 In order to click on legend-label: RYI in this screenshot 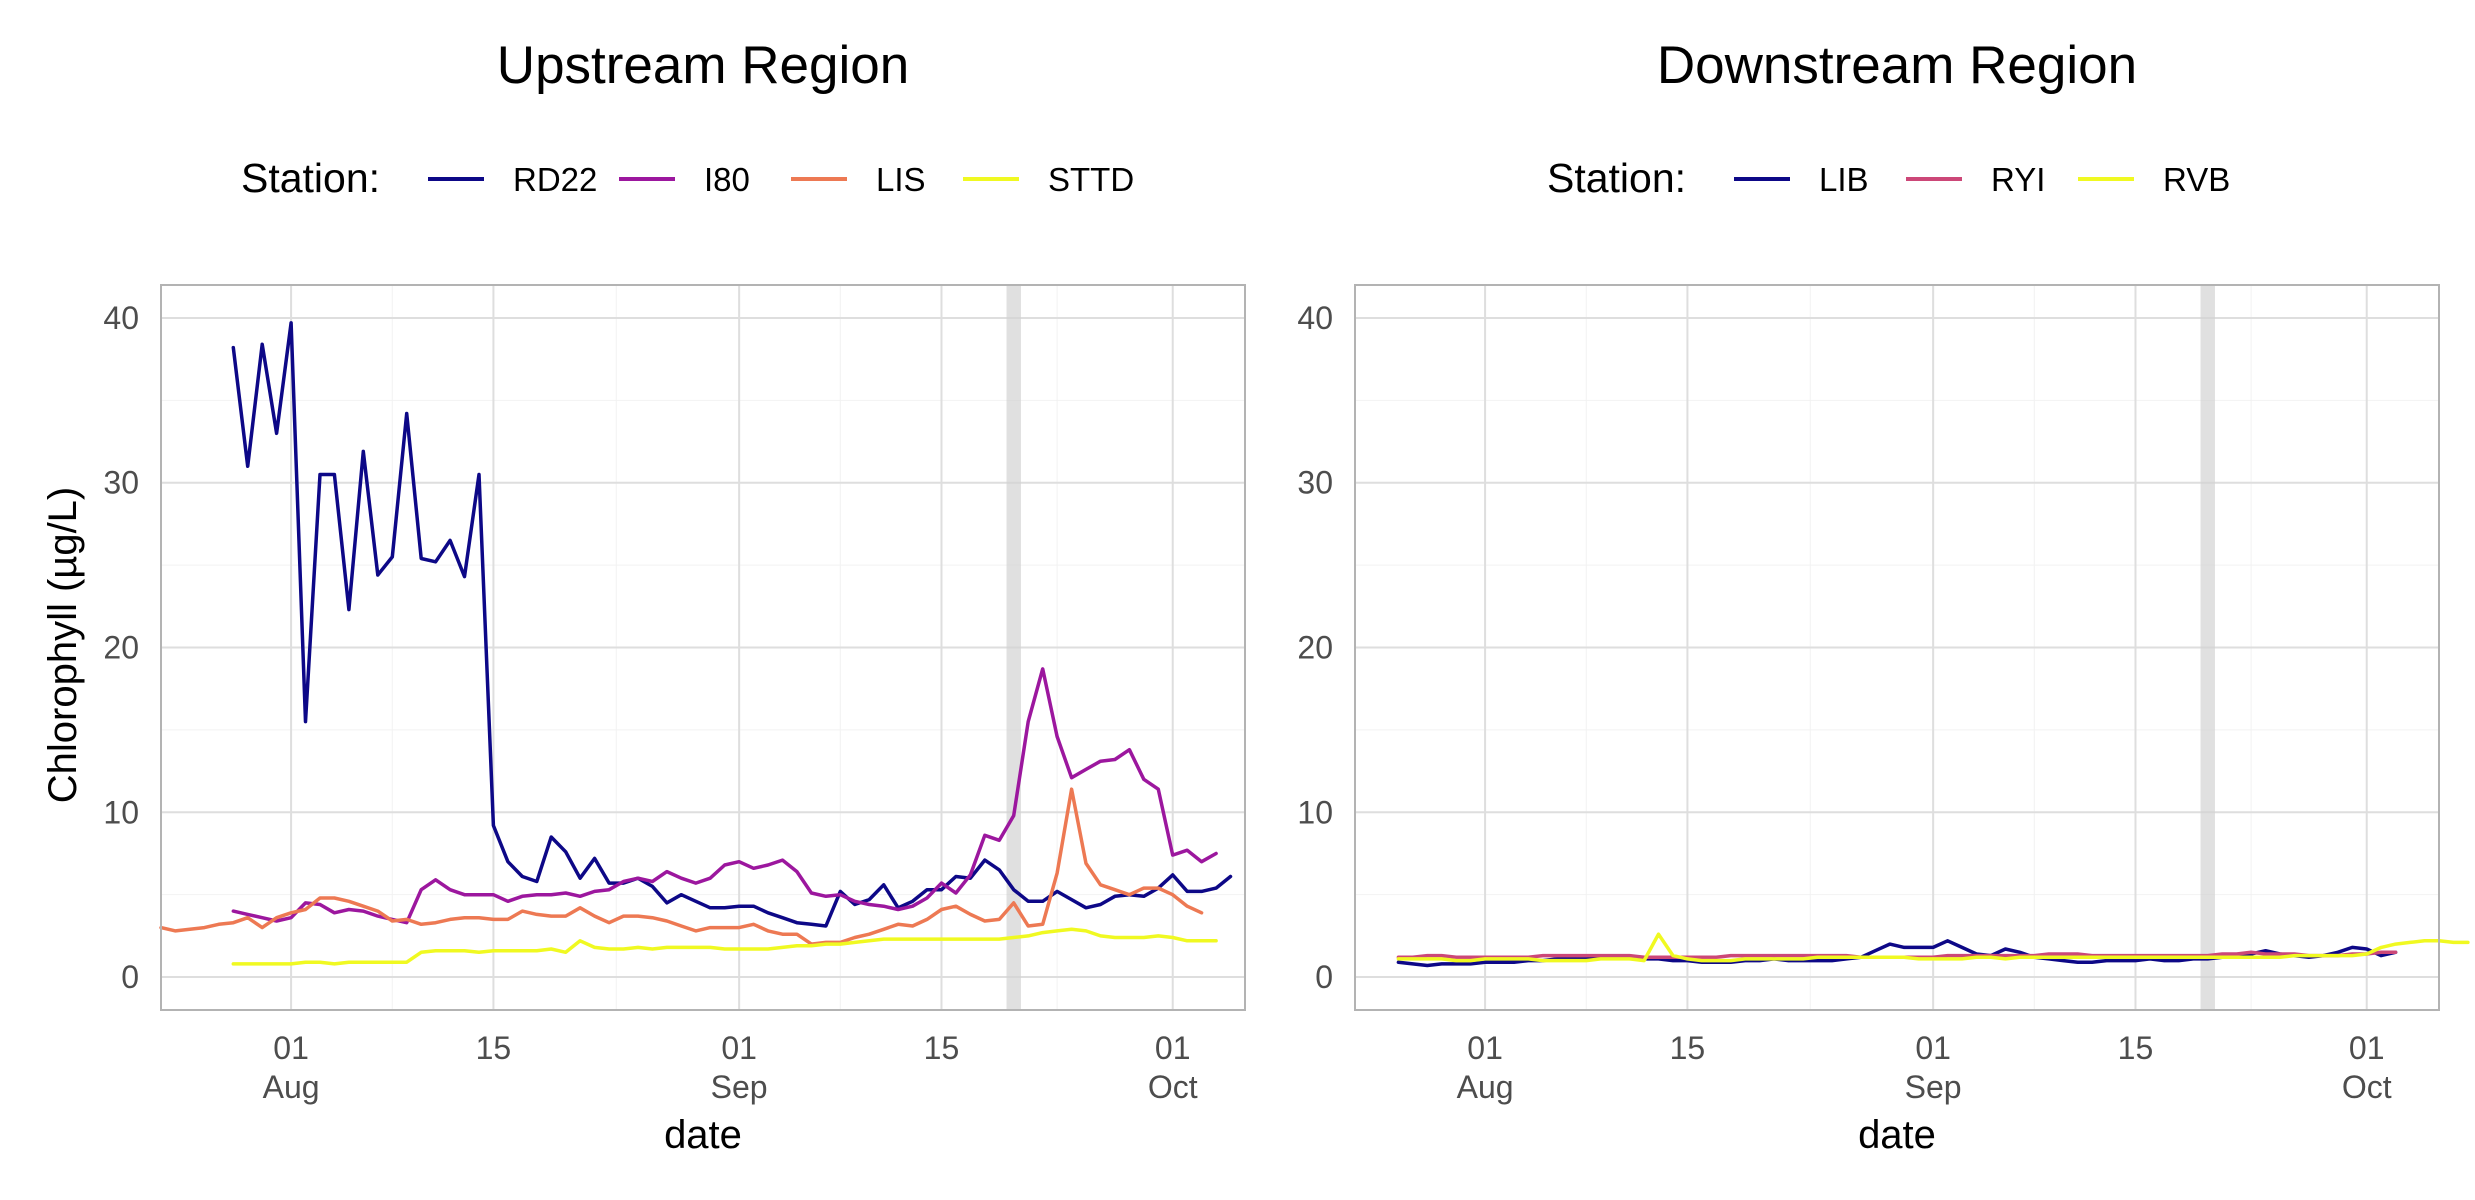, I will do `click(2018, 179)`.